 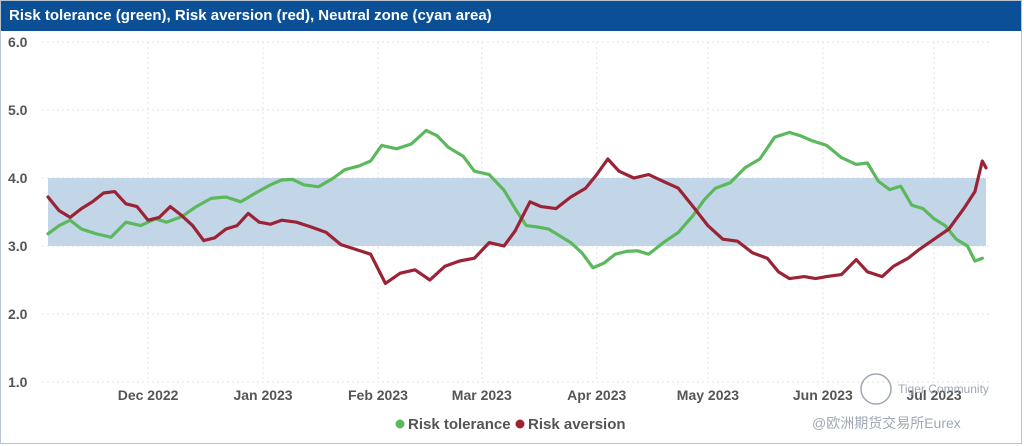 I want to click on x-tick-label: Feb 2023, so click(x=378, y=395).